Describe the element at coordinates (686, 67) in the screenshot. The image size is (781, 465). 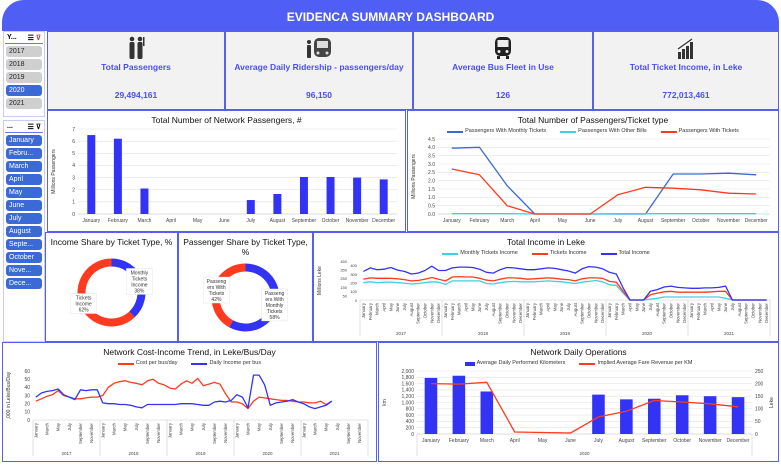
I see `kpi-title: Total Ticket Income, in Leke` at that location.